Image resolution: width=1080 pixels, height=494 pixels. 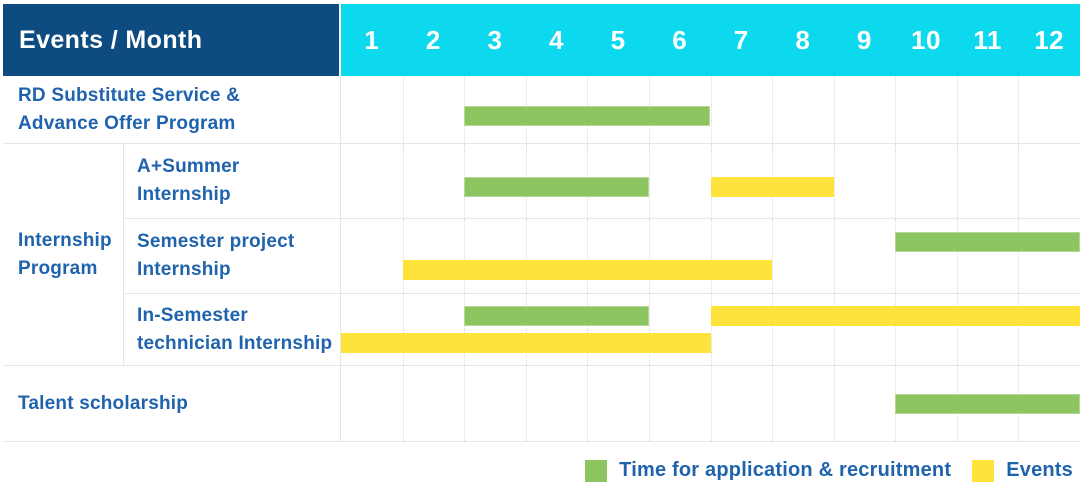 I want to click on row-label-line: technician Internship, so click(x=235, y=343).